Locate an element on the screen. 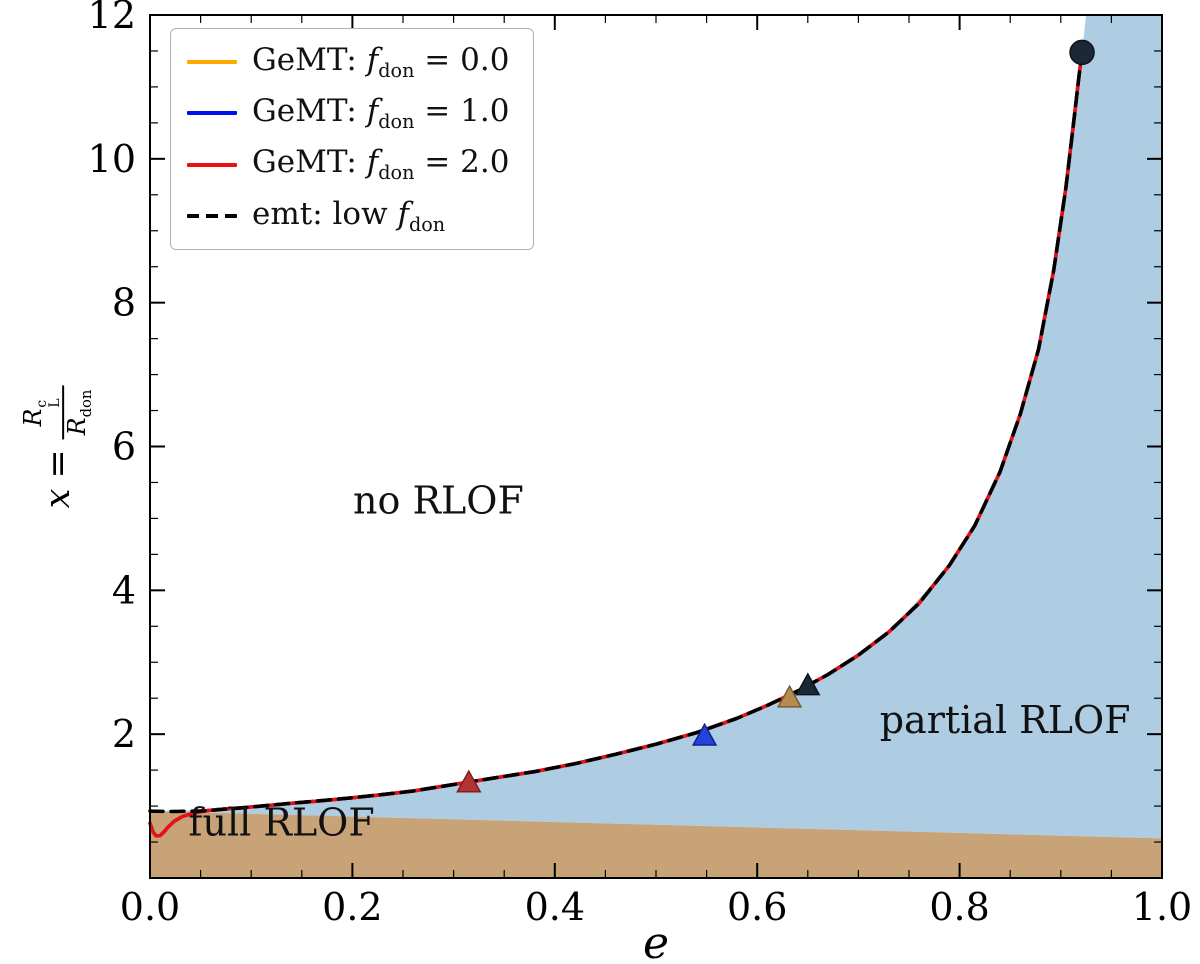 This screenshot has height=964, width=1200. y-tick-label: 12 is located at coordinates (112, 18).